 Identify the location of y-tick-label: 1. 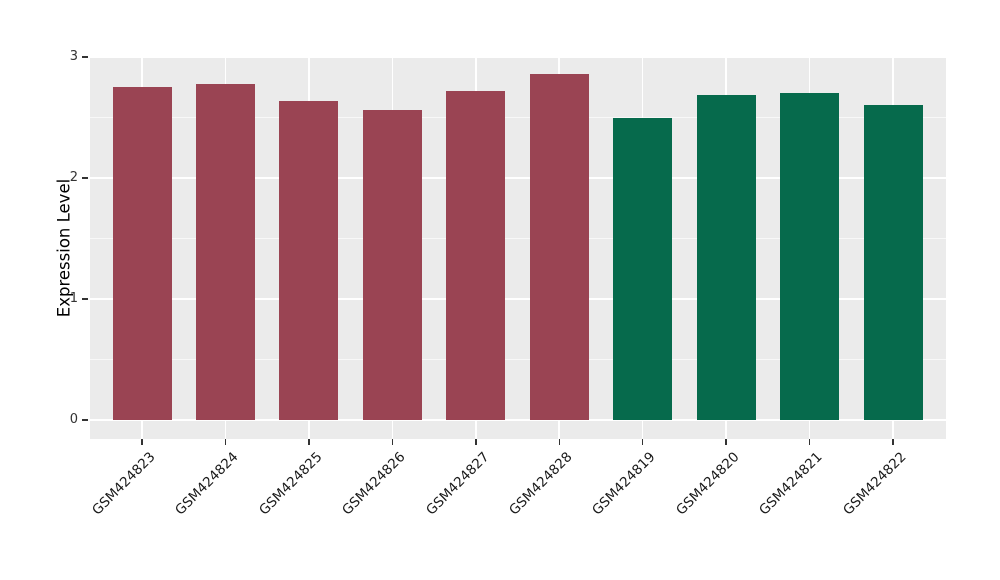
(73, 298).